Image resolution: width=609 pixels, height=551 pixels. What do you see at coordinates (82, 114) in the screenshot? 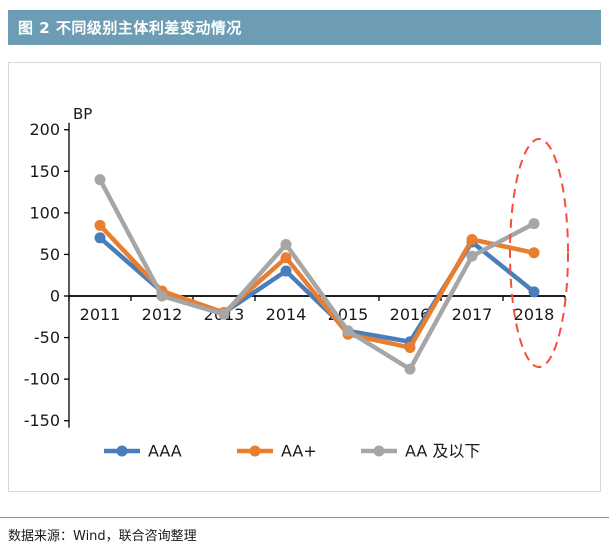
I see `y-axis-unit: BP` at bounding box center [82, 114].